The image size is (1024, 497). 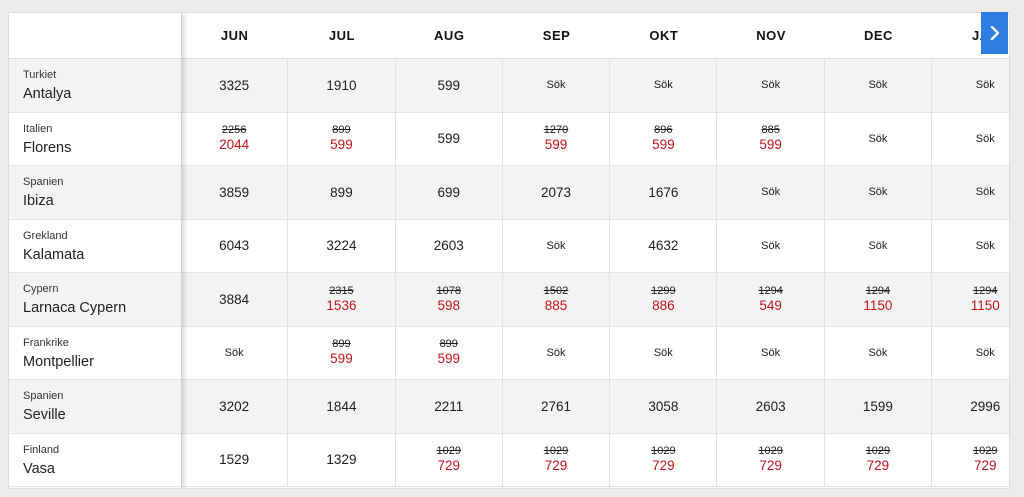 What do you see at coordinates (235, 459) in the screenshot?
I see `price-cell: 1529` at bounding box center [235, 459].